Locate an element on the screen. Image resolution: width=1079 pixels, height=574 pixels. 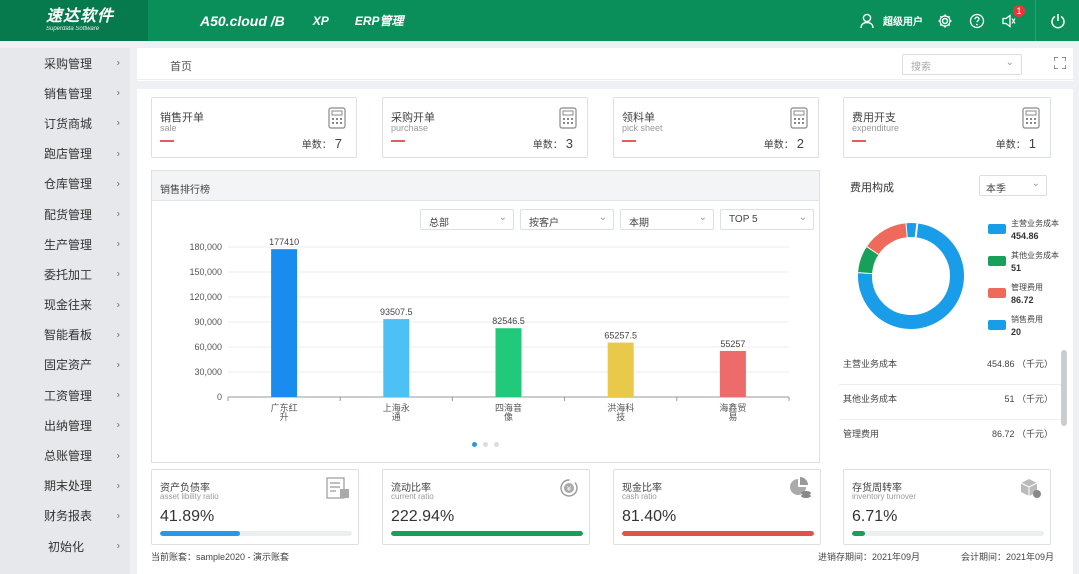
sidebar-item-label: 财务报表 is located at coordinates (68, 516).